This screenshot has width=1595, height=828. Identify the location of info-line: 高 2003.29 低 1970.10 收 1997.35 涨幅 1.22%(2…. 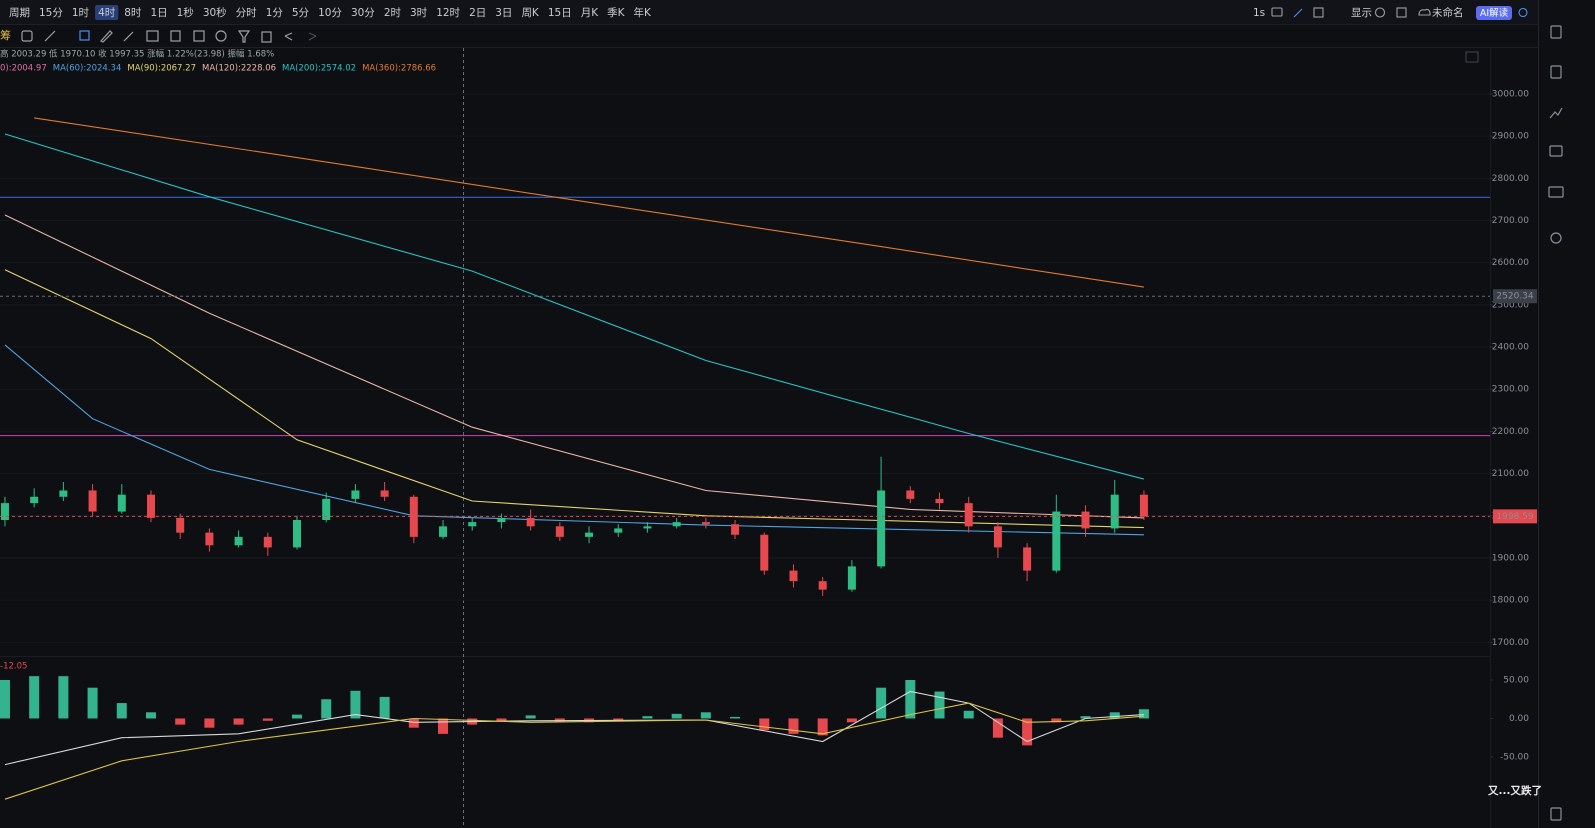
(137, 54).